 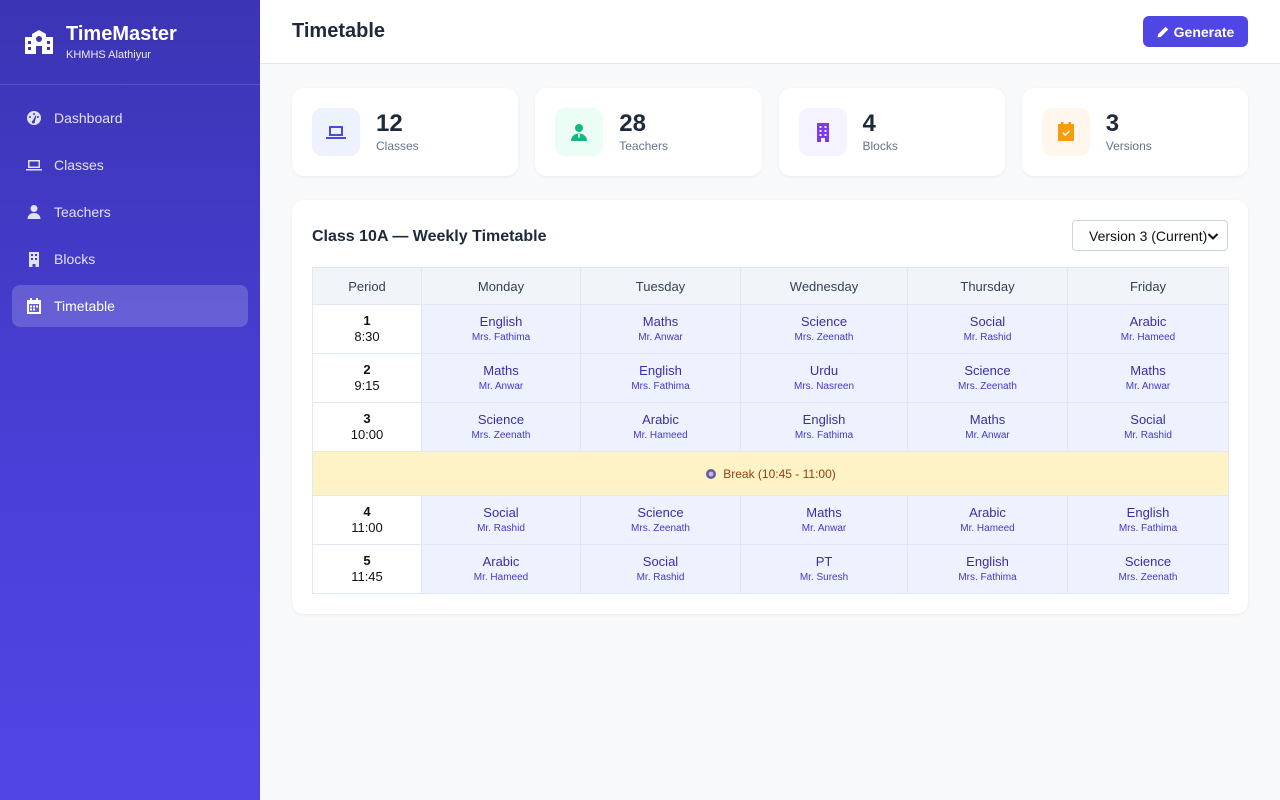 What do you see at coordinates (367, 560) in the screenshot?
I see `period-number: 5` at bounding box center [367, 560].